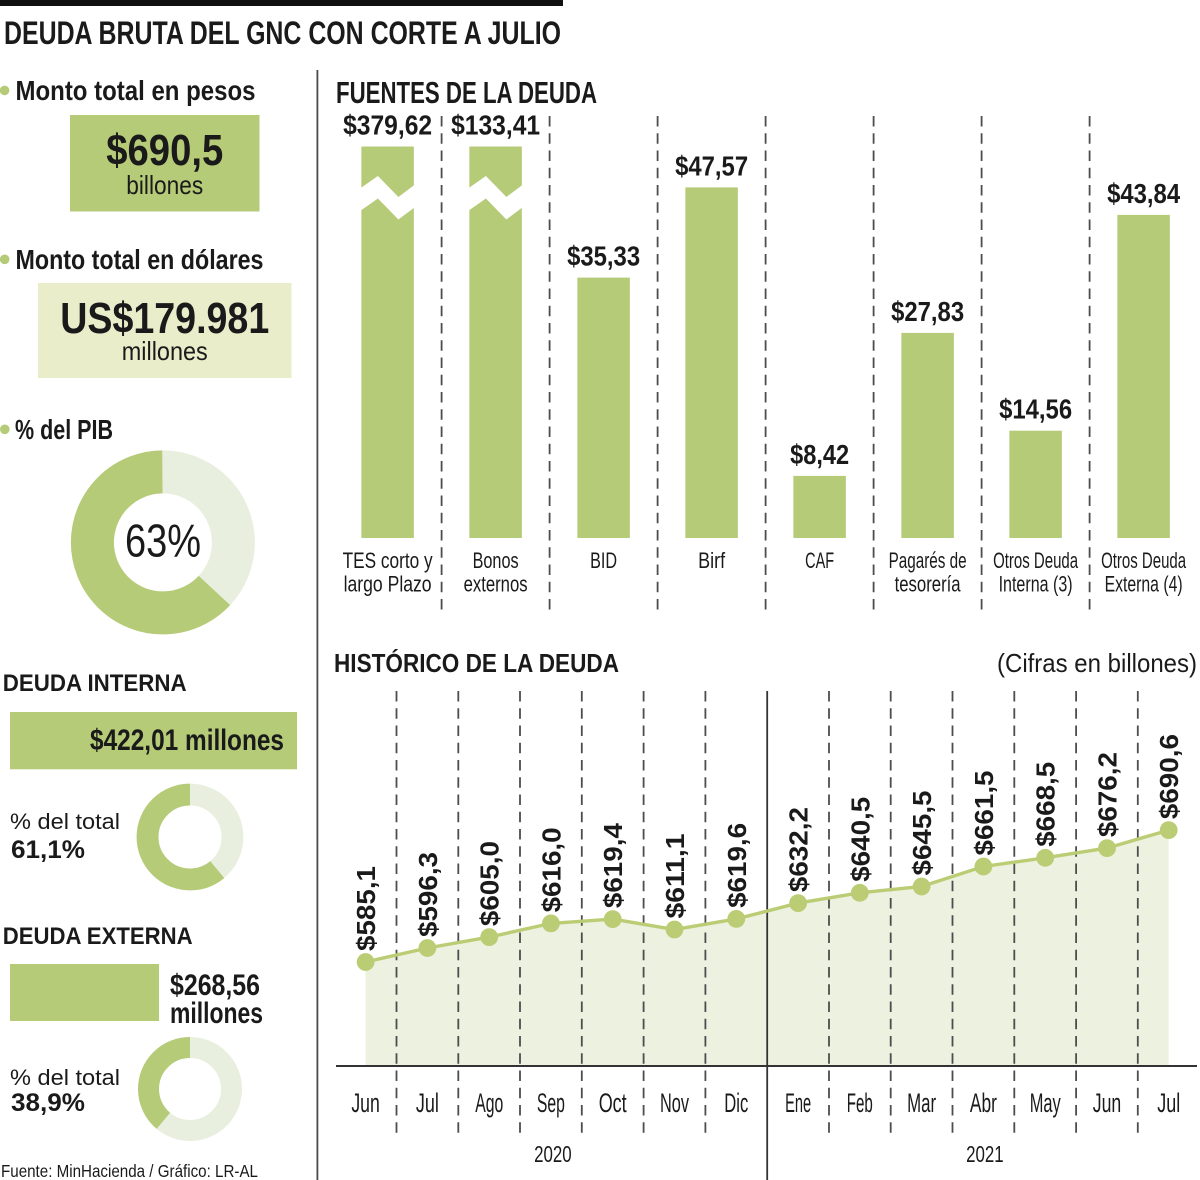  I want to click on svg-text: DEUDA INTERNA, so click(95, 683).